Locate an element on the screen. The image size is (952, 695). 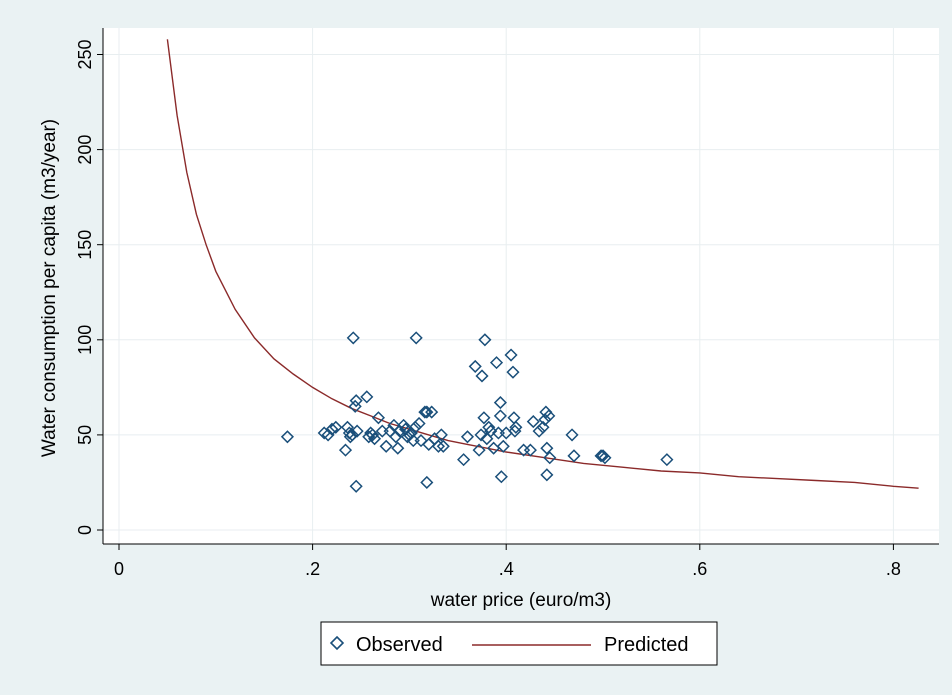
y-axis-title: Water consumption per capita (m3/year) is located at coordinates (49, 288).